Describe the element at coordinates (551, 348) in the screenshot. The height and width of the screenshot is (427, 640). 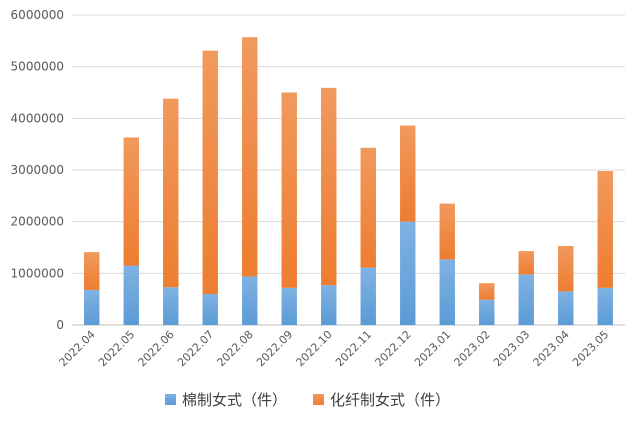
I see `x-tick-label: 2023.04` at that location.